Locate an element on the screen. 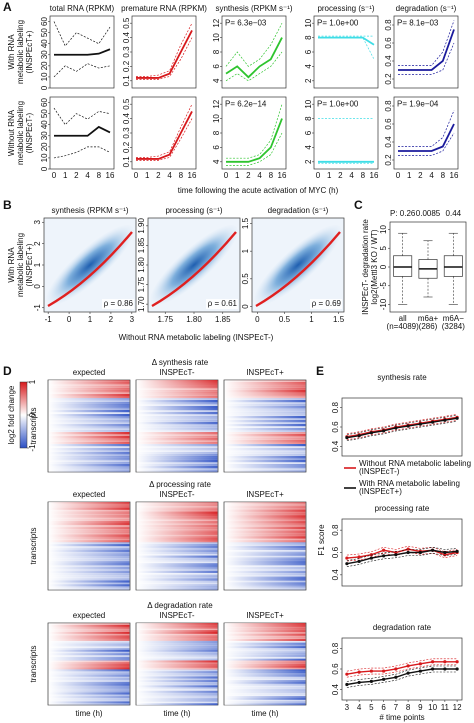 The width and height of the screenshot is (474, 723). y-tick-label: 4 is located at coordinates (308, 66).